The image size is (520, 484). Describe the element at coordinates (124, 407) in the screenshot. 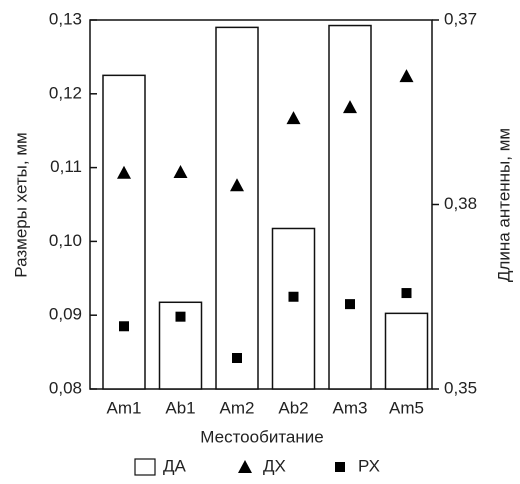

I see `x-tick-label: Am1` at that location.